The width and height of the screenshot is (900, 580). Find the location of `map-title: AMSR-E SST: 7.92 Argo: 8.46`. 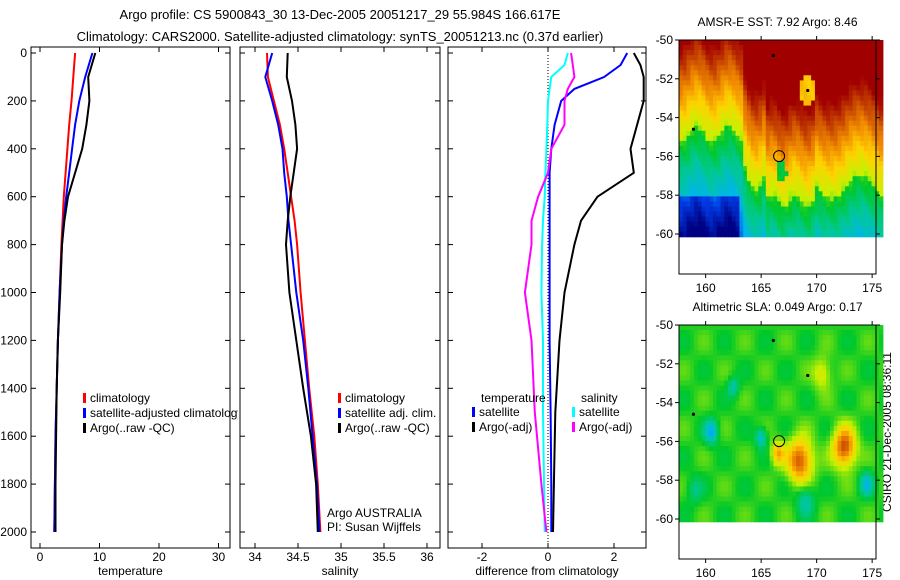

map-title: AMSR-E SST: 7.92 Argo: 8.46 is located at coordinates (777, 22).